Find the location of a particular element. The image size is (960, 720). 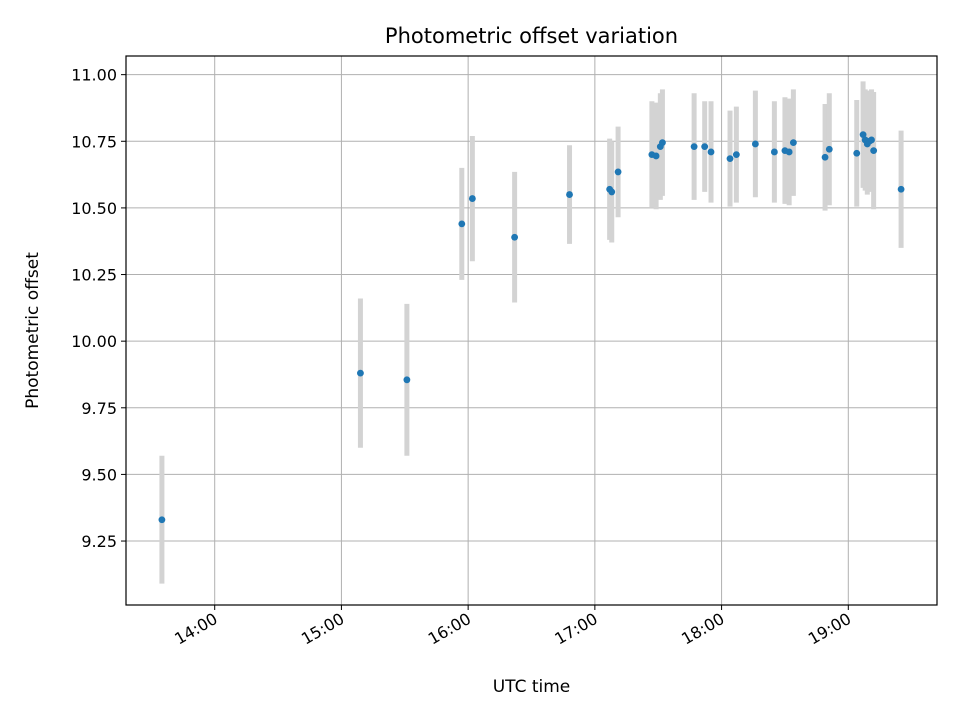

y-tick-label: 9.25 is located at coordinates (99, 541).